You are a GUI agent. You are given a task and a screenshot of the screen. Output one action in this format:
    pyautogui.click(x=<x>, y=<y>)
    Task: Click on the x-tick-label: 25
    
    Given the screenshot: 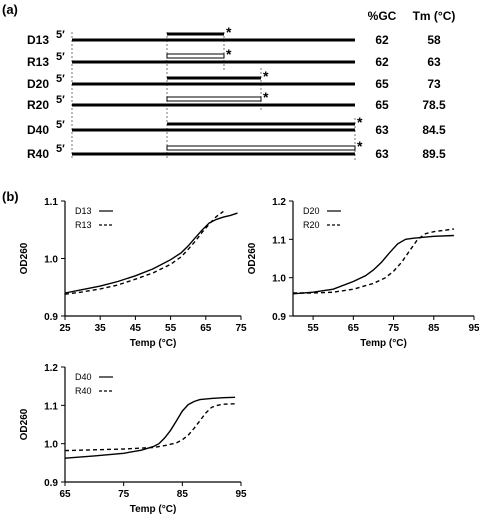 What is the action you would take?
    pyautogui.click(x=65, y=328)
    